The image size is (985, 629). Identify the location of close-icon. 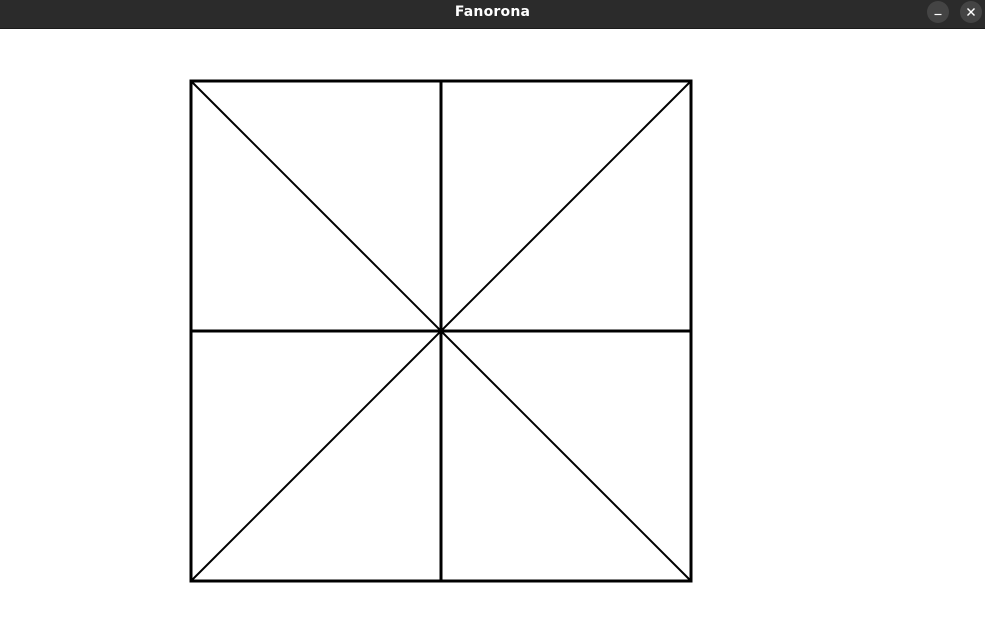
(971, 12).